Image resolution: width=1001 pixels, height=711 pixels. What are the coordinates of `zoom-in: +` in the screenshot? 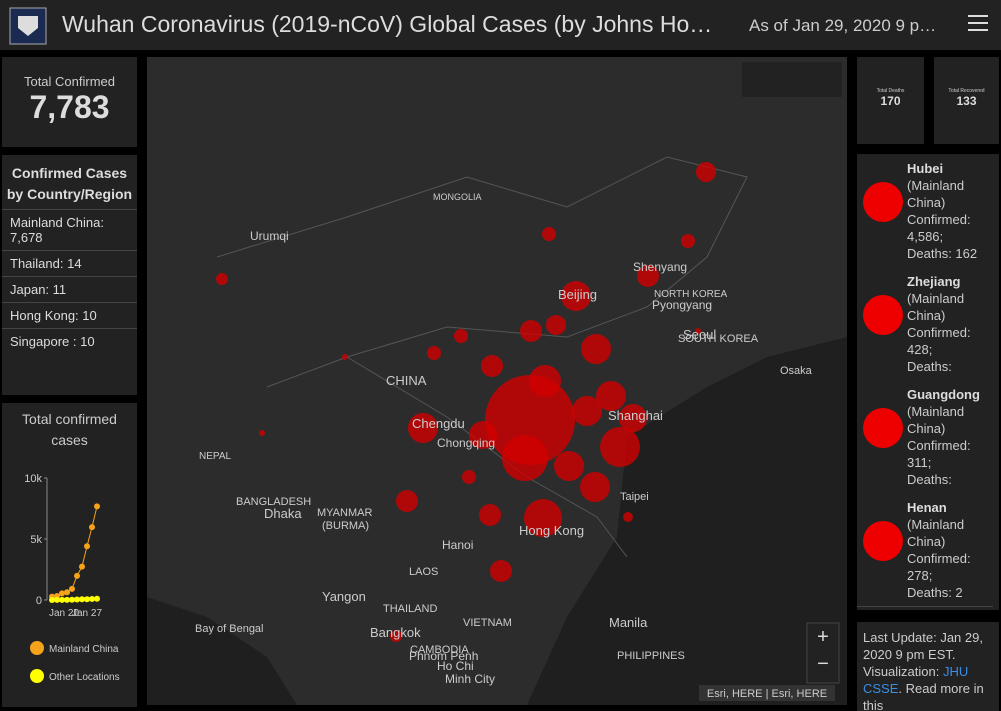 It's located at (823, 637).